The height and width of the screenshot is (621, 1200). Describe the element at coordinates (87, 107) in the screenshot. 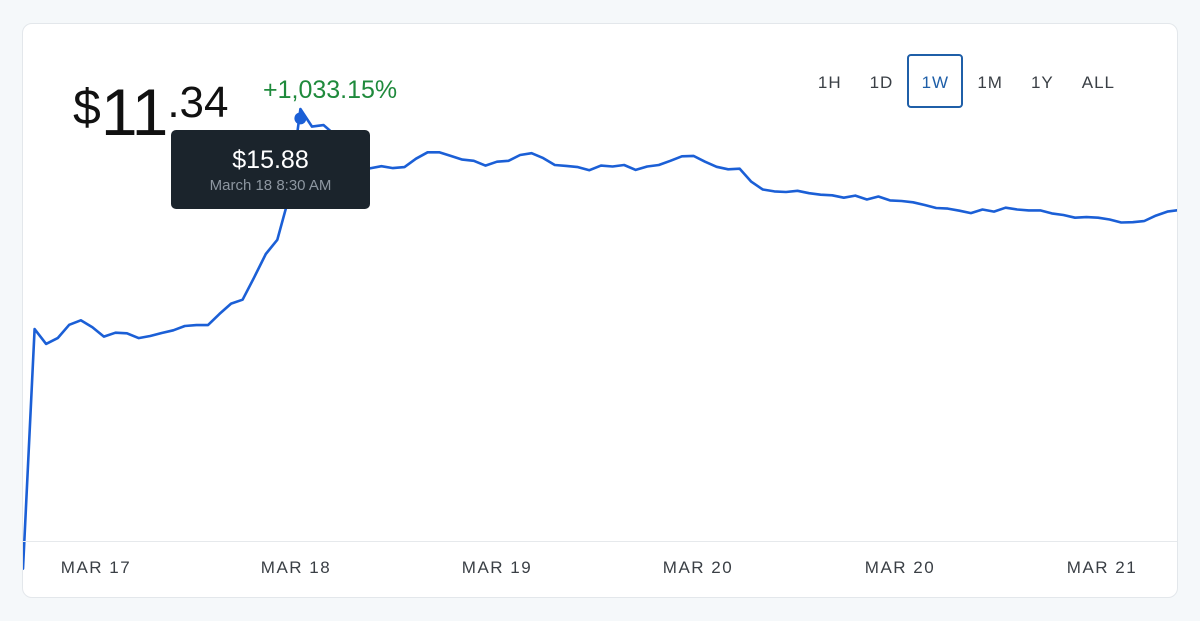

I see `price-currency: $` at that location.